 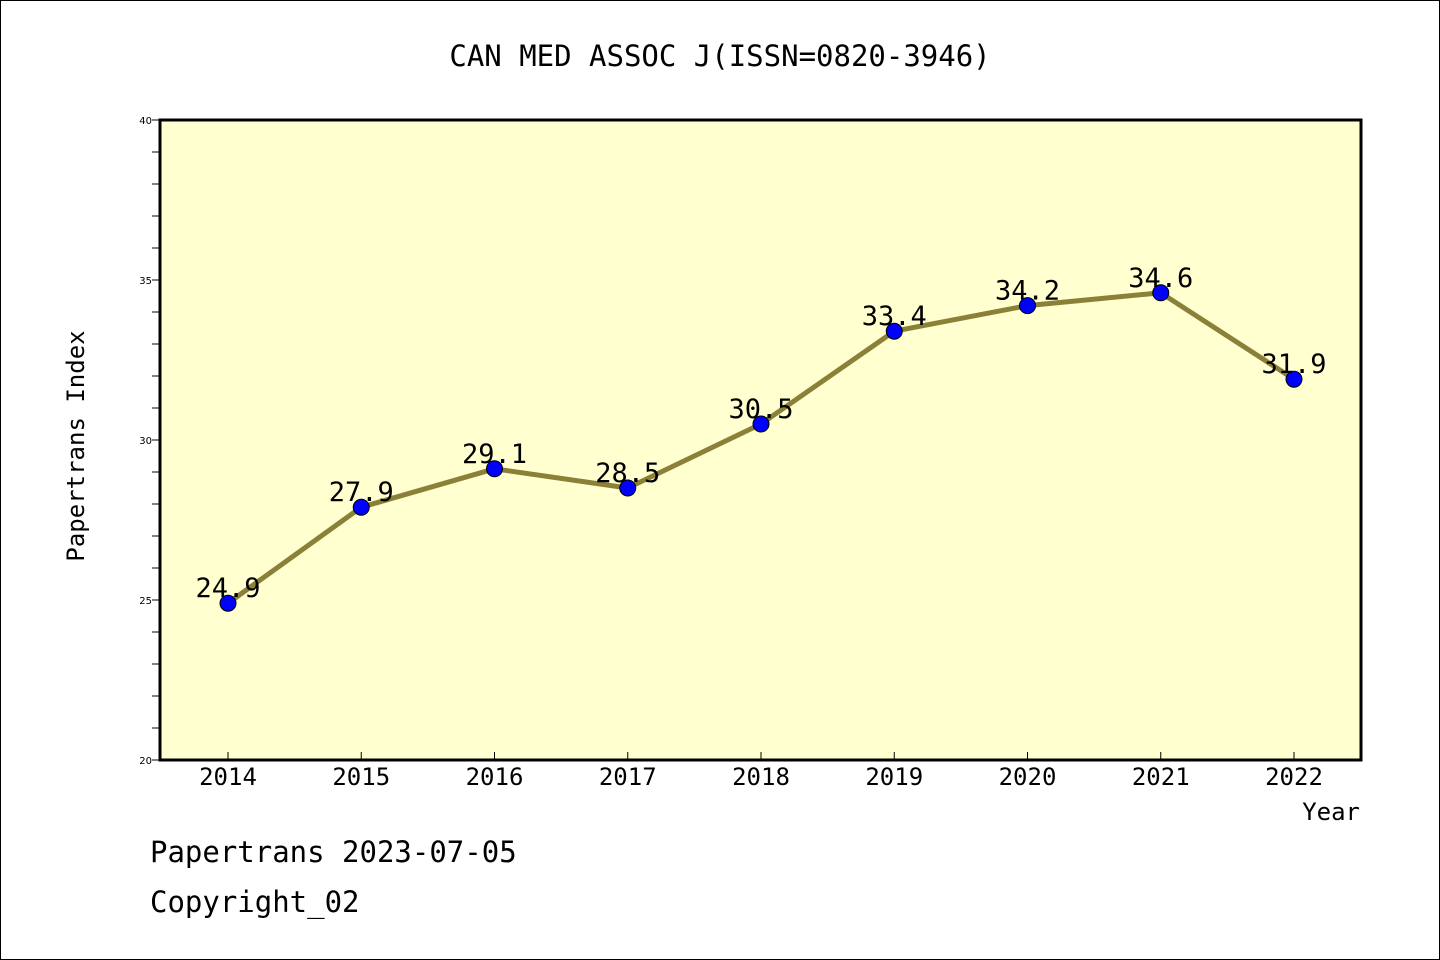 What do you see at coordinates (494, 454) in the screenshot?
I see `data-label: 29.1` at bounding box center [494, 454].